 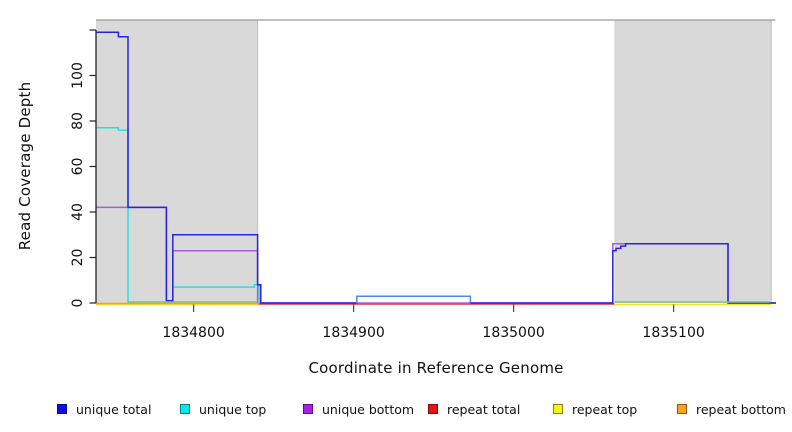 I want to click on legend-item-repeat-total: repeat total, so click(x=474, y=409).